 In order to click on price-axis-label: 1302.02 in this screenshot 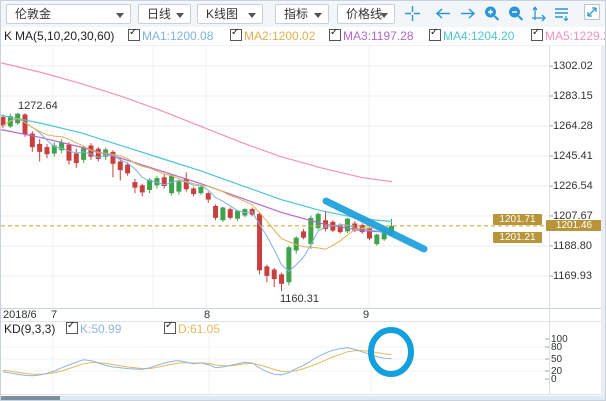, I will do `click(573, 66)`.